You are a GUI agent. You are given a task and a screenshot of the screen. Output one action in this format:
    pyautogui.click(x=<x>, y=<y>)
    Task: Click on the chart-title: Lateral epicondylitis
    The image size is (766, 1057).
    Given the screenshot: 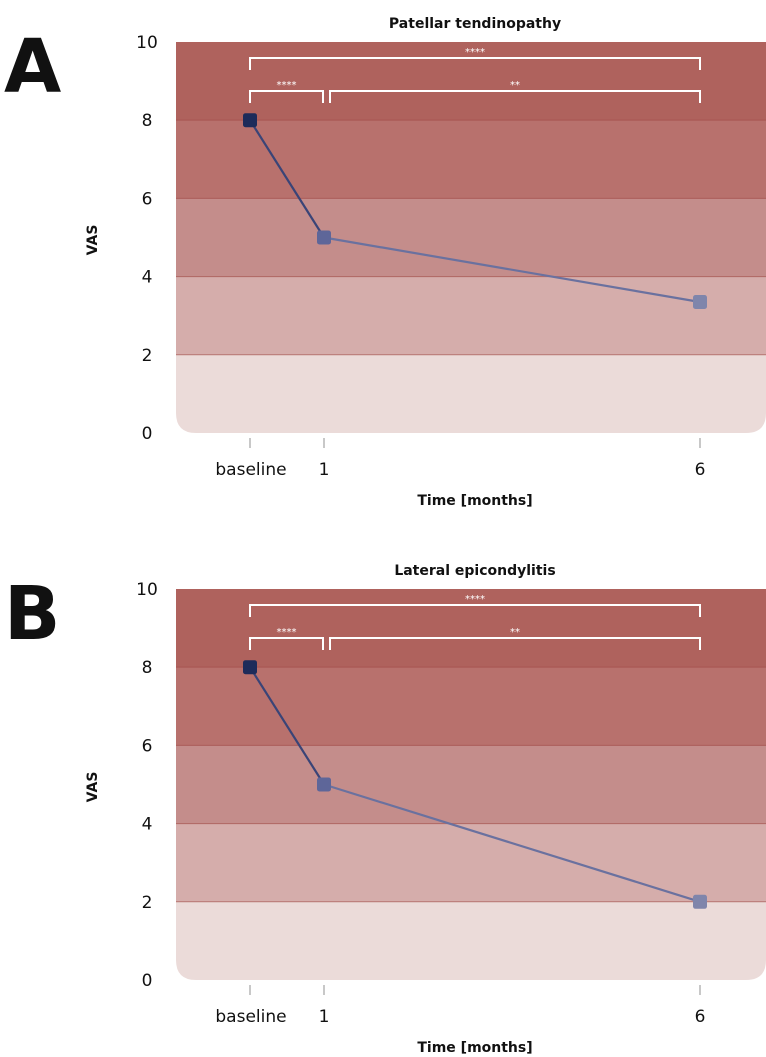 What is the action you would take?
    pyautogui.click(x=474, y=571)
    